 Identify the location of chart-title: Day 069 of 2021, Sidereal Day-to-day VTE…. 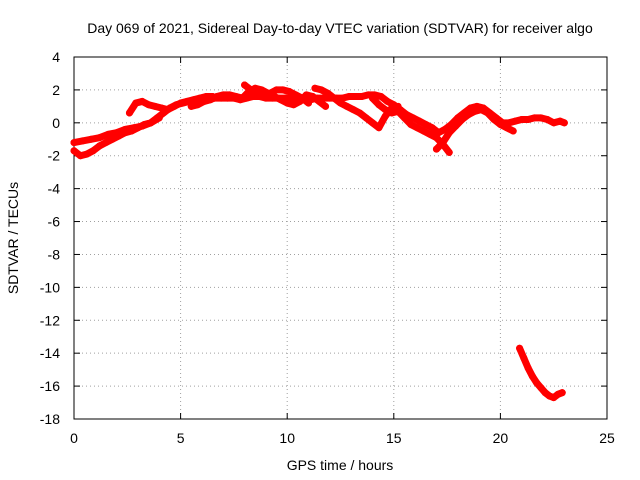
(340, 28).